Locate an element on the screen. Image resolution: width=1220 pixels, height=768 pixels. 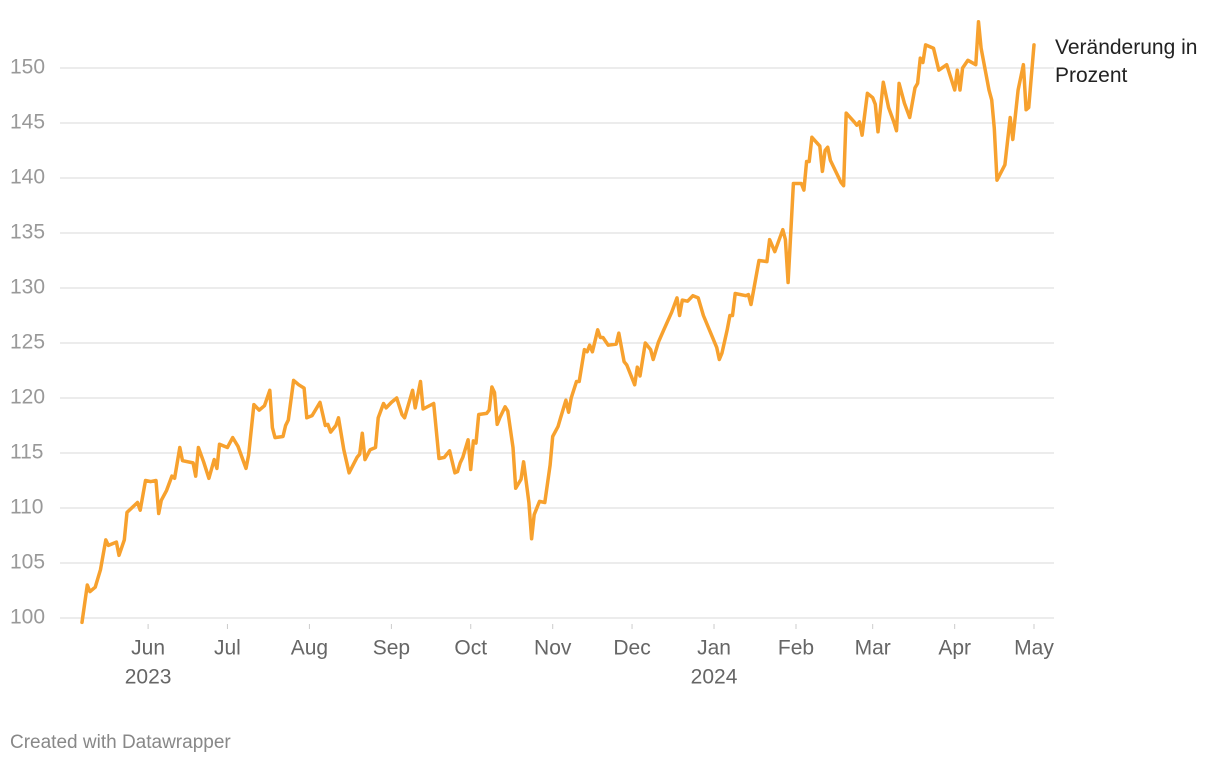
x-tick-label: Dec is located at coordinates (631, 648).